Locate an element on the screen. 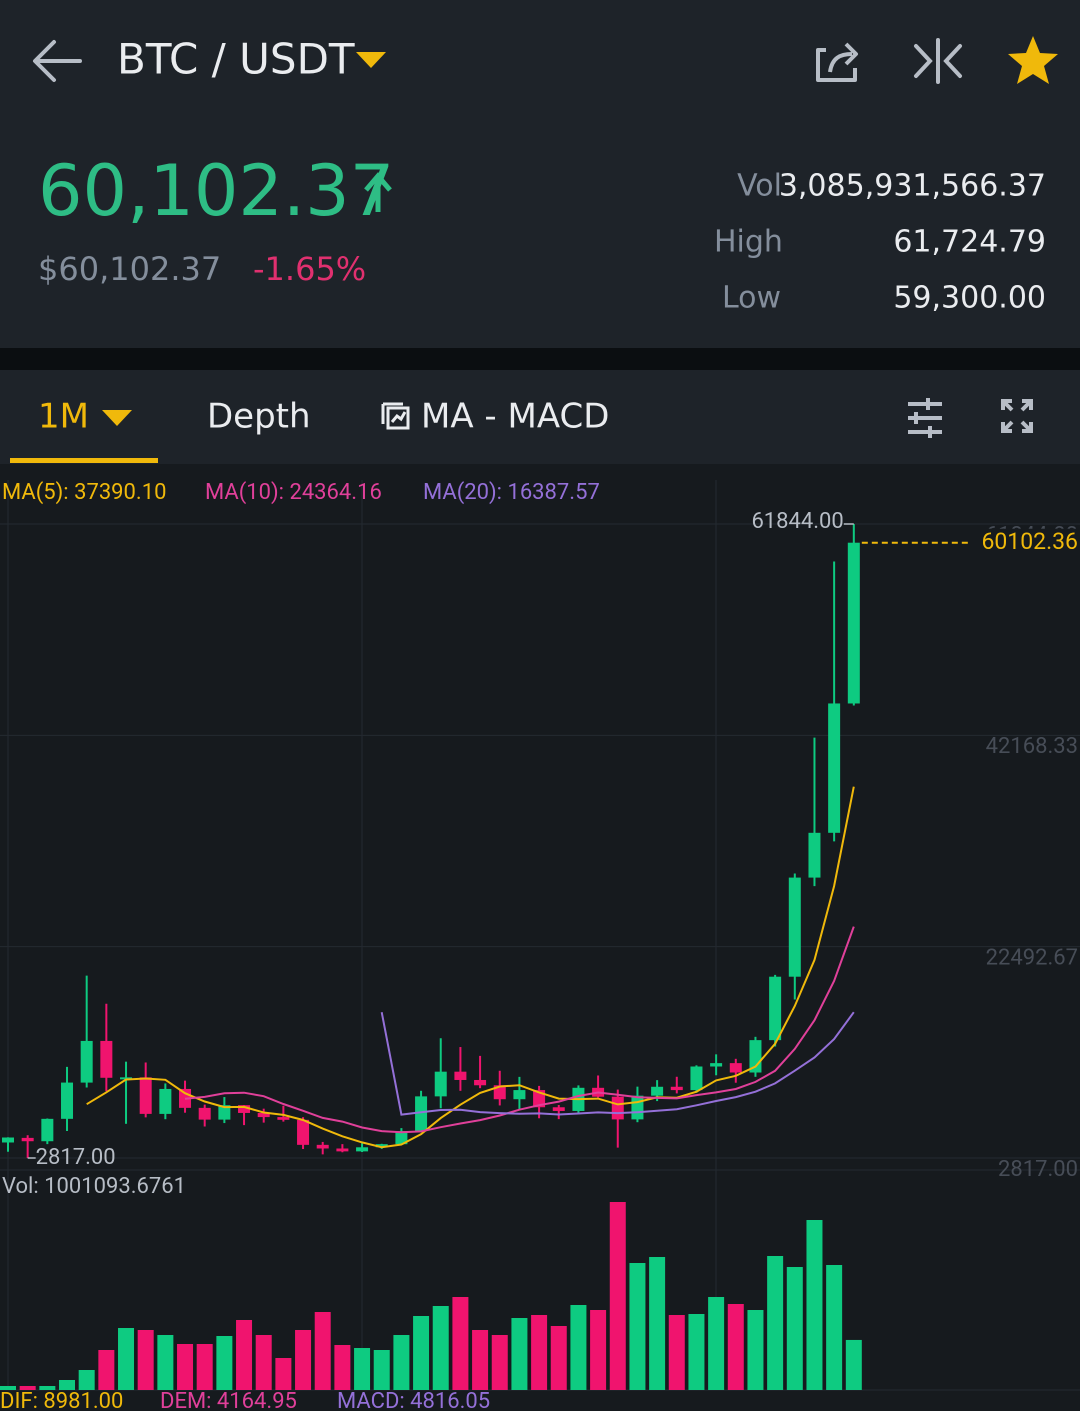  last-price: 60,102.37 is located at coordinates (216, 191).